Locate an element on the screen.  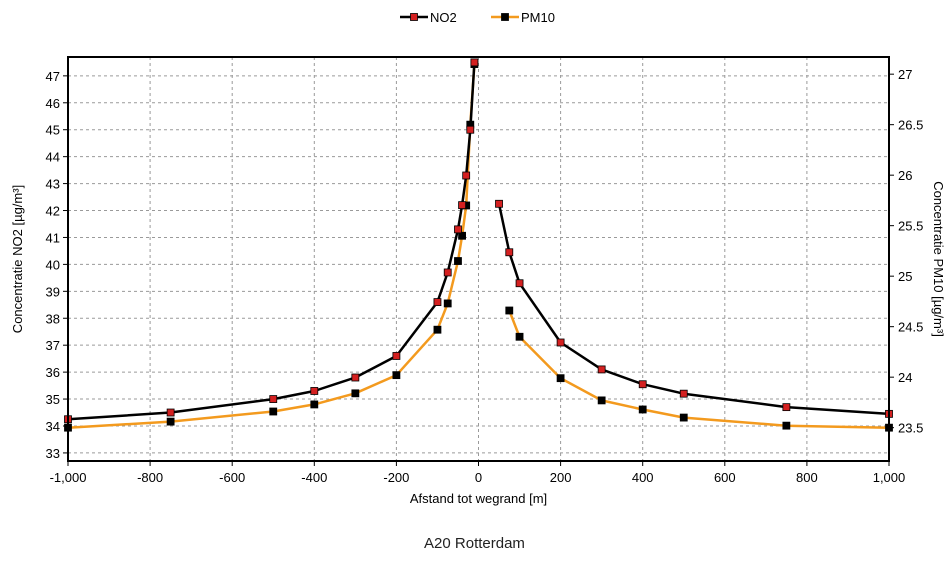
x-tick-label: 200 is located at coordinates (561, 477).